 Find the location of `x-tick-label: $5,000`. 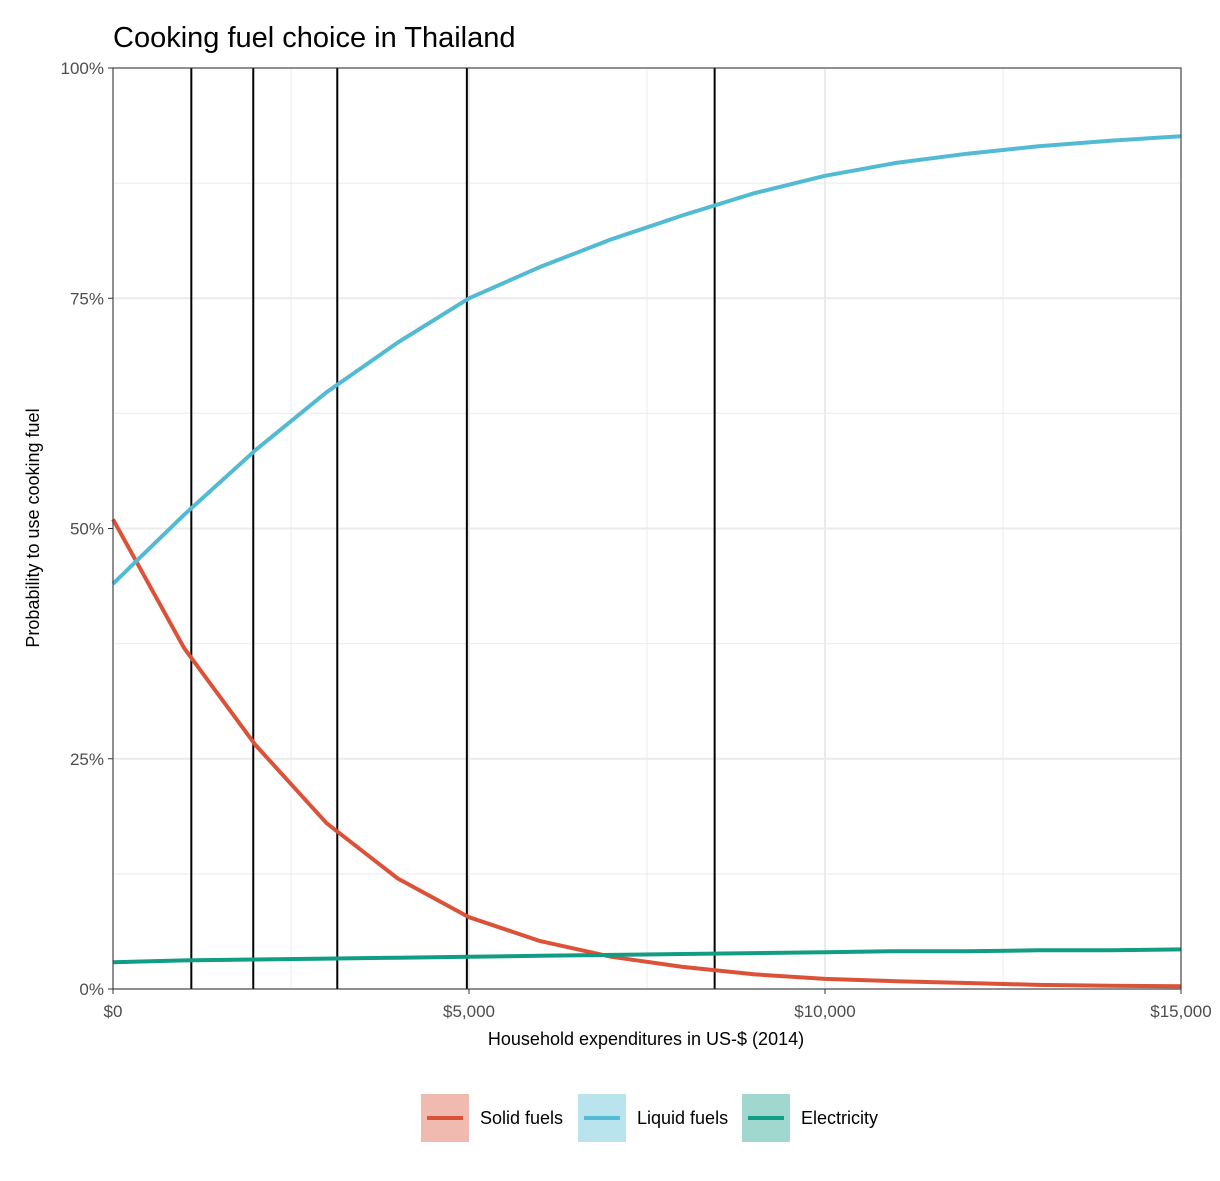

x-tick-label: $5,000 is located at coordinates (469, 1011).